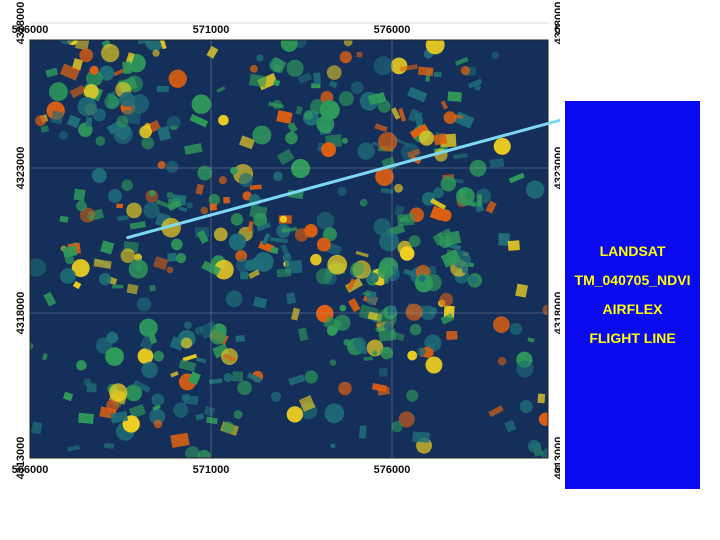 Image resolution: width=720 pixels, height=540 pixels. Describe the element at coordinates (21, 168) in the screenshot. I see `y-tick-label-left: 4323000` at that location.